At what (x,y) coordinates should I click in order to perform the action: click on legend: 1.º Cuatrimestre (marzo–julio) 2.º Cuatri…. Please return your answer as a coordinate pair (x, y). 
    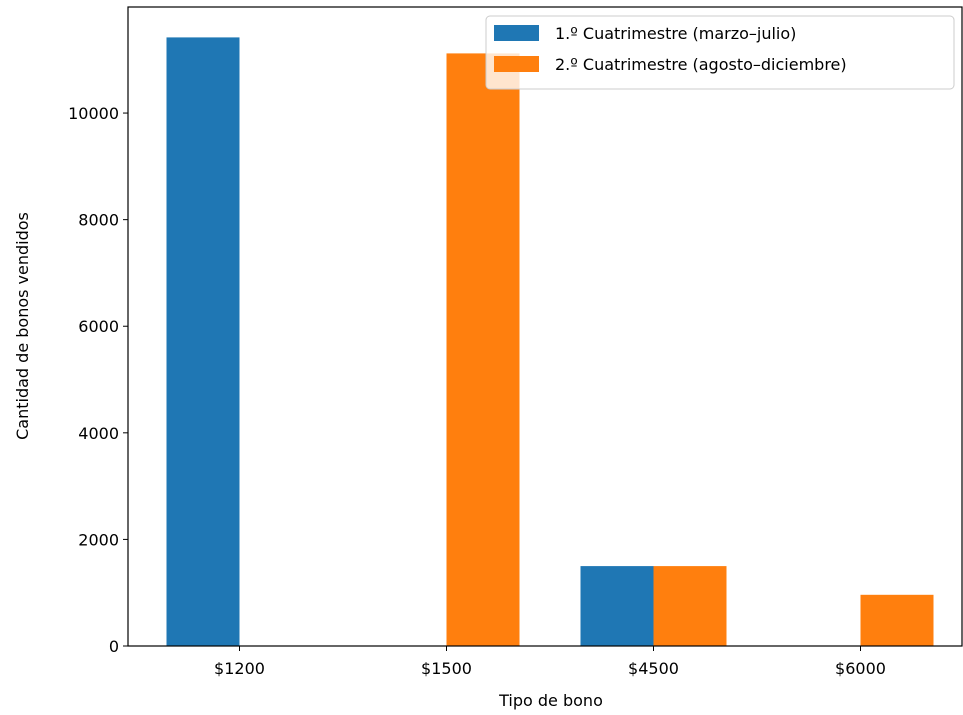
    Looking at the image, I should click on (720, 52).